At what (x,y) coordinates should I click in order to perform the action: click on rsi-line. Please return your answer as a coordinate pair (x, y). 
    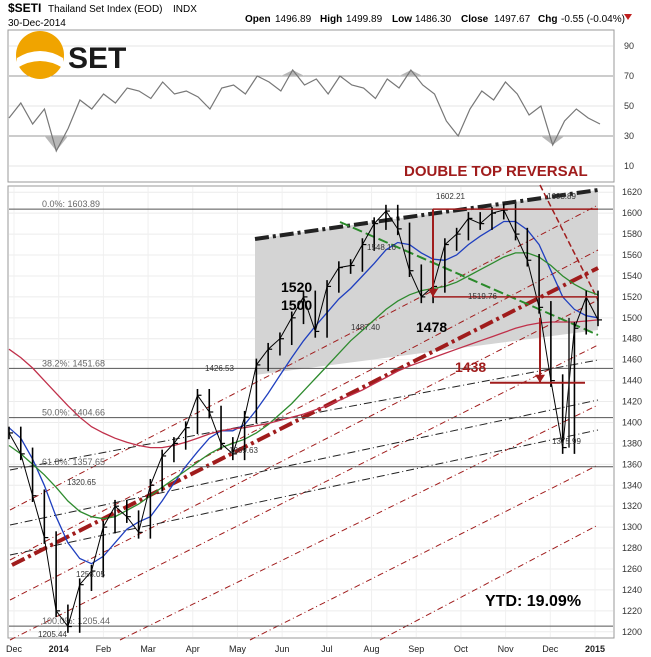
    Looking at the image, I should click on (304, 110).